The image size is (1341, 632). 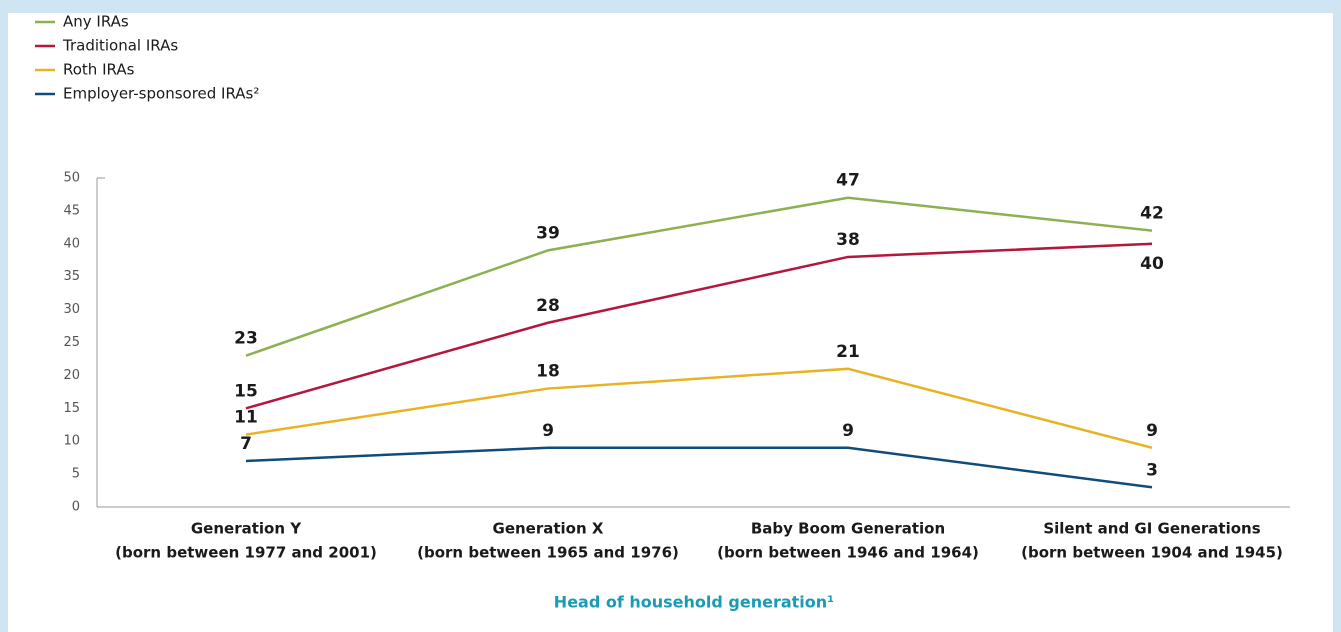 What do you see at coordinates (548, 306) in the screenshot?
I see `data-label: 28` at bounding box center [548, 306].